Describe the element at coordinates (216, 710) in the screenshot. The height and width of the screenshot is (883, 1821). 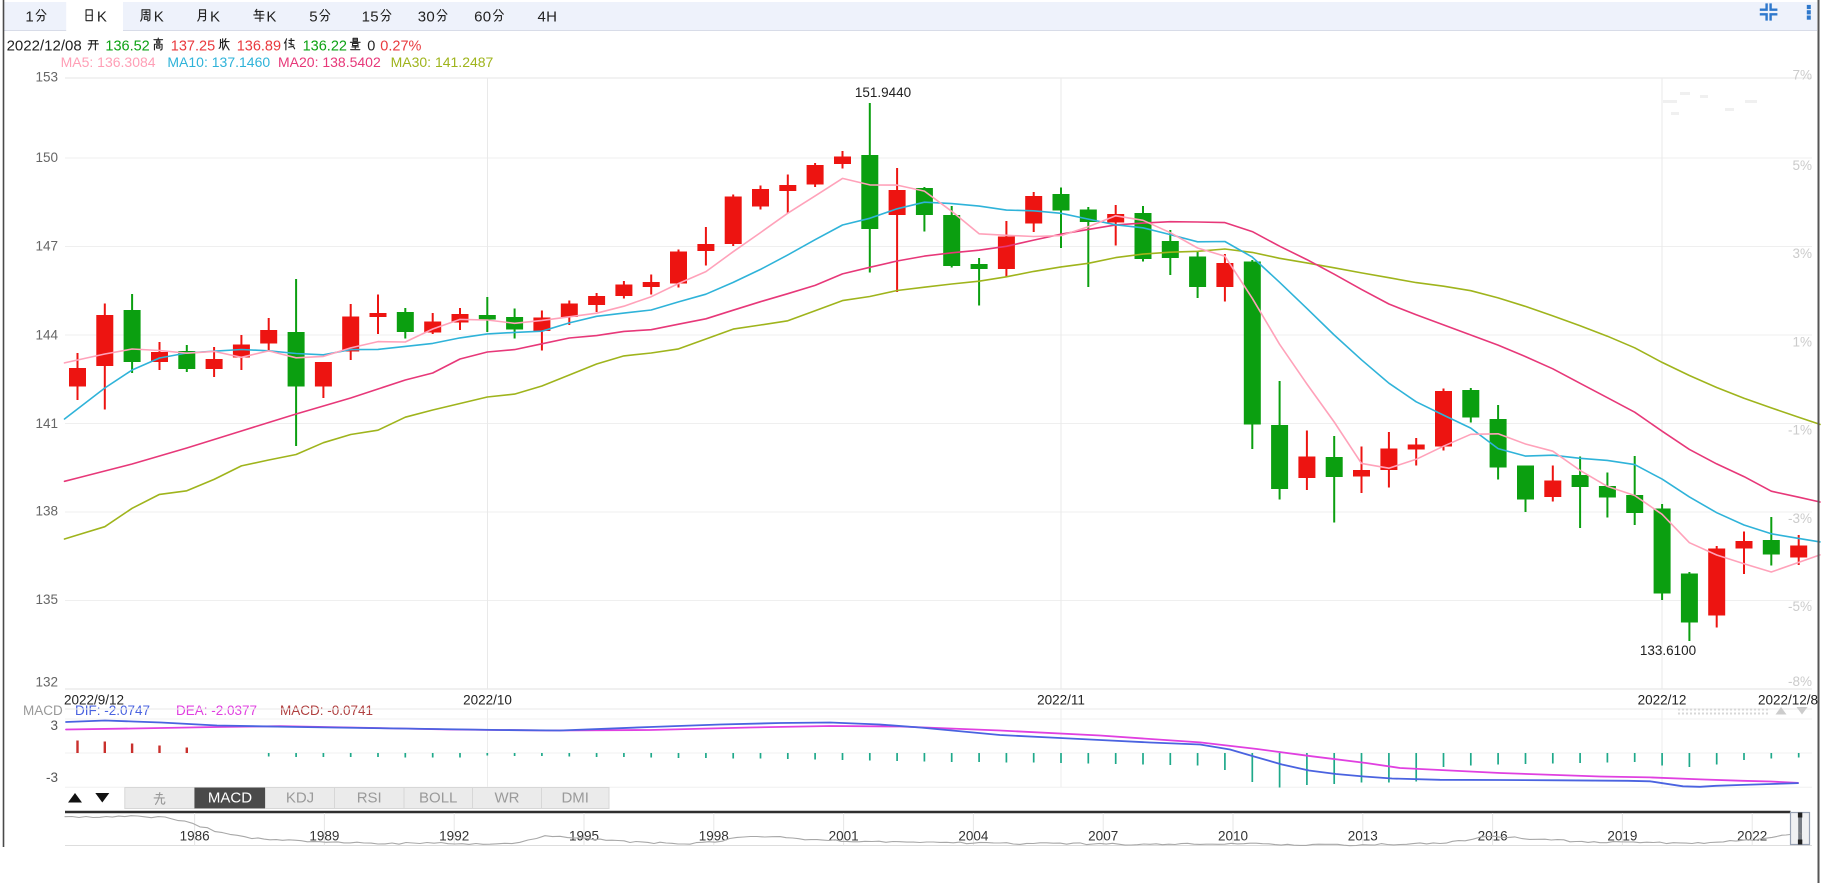
I see `svg-text: DEA: -2.0377` at that location.